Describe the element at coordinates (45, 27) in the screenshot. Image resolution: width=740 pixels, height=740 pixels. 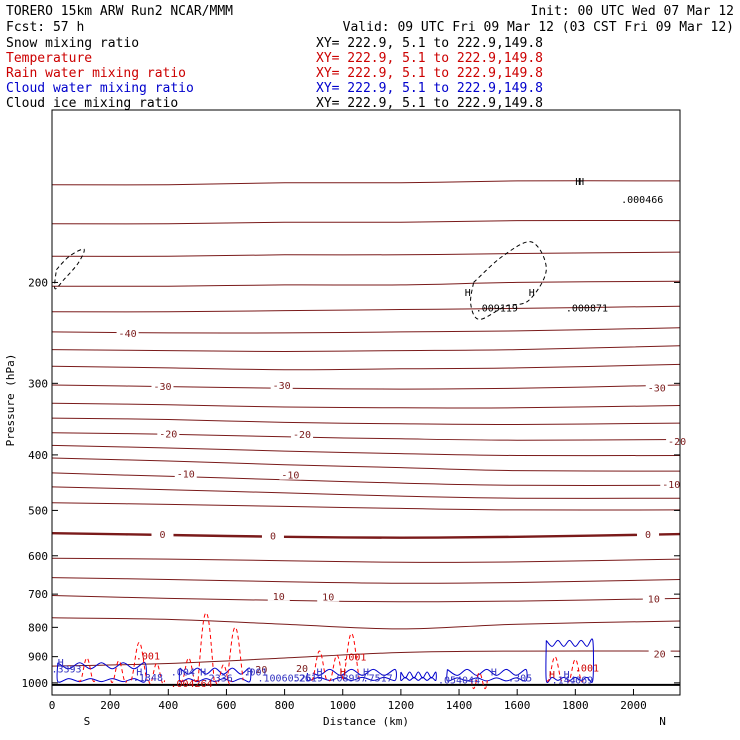
I see `forecast-hour: Fcst: 57 h` at that location.